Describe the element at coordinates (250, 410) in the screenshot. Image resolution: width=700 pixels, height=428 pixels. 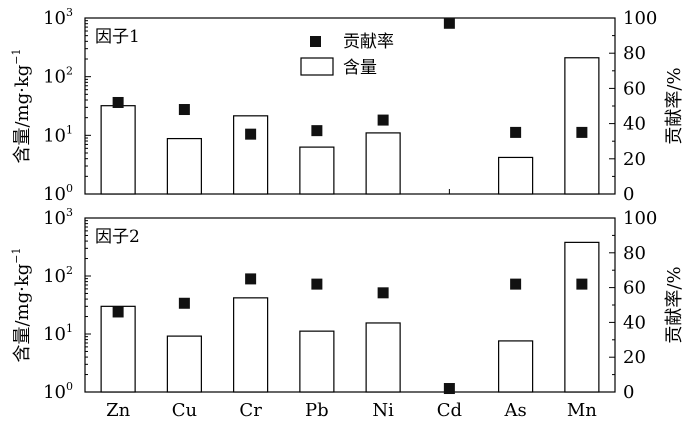
I see `x-label-cr: Cr` at that location.